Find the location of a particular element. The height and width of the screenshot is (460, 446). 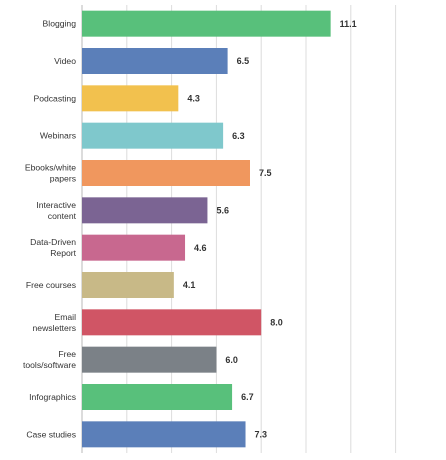

value-label: 4.3 is located at coordinates (193, 99).